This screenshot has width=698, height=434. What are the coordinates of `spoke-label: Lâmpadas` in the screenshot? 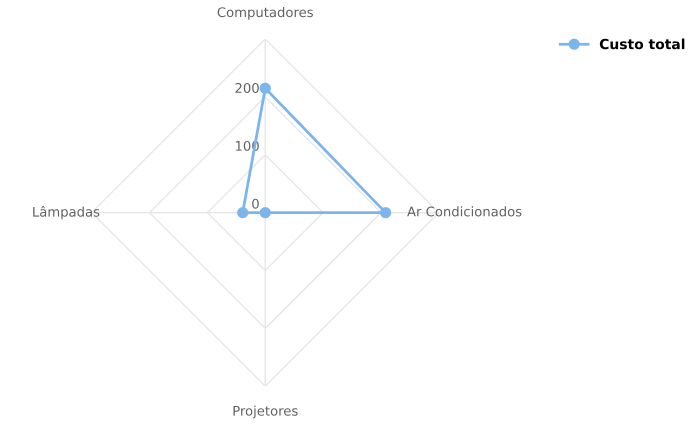 It's located at (66, 213).